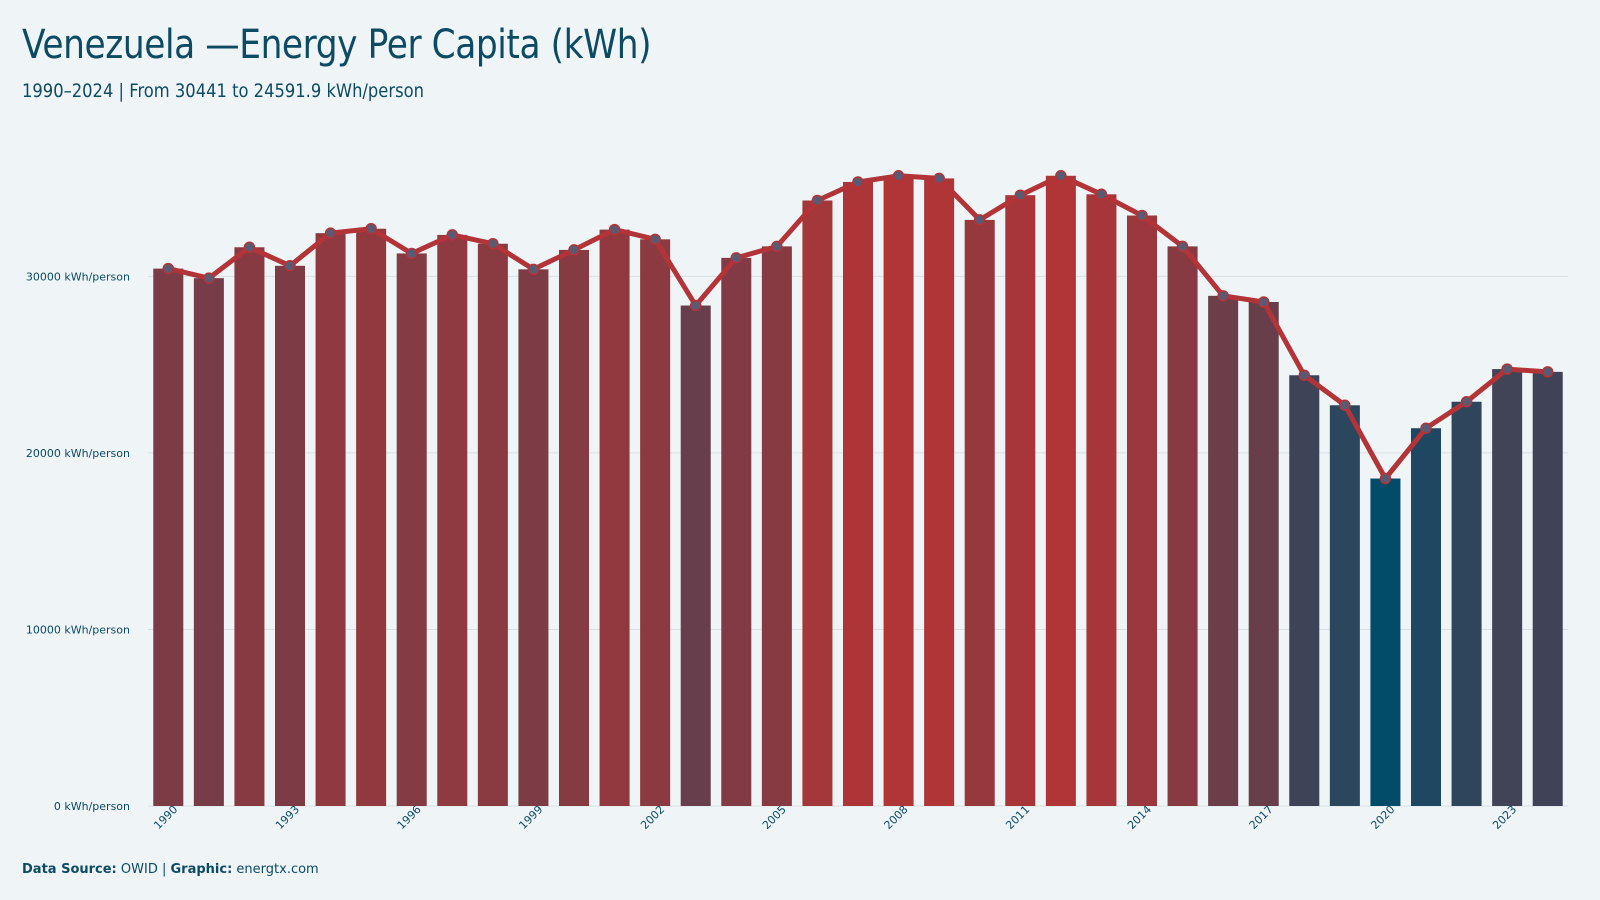 This screenshot has height=900, width=1600. I want to click on x-tick-label: 2023, so click(1504, 817).